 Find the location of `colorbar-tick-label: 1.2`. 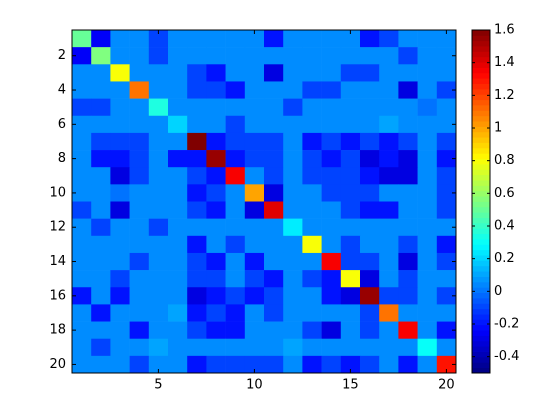

colorbar-tick-label: 1.2 is located at coordinates (504, 95).